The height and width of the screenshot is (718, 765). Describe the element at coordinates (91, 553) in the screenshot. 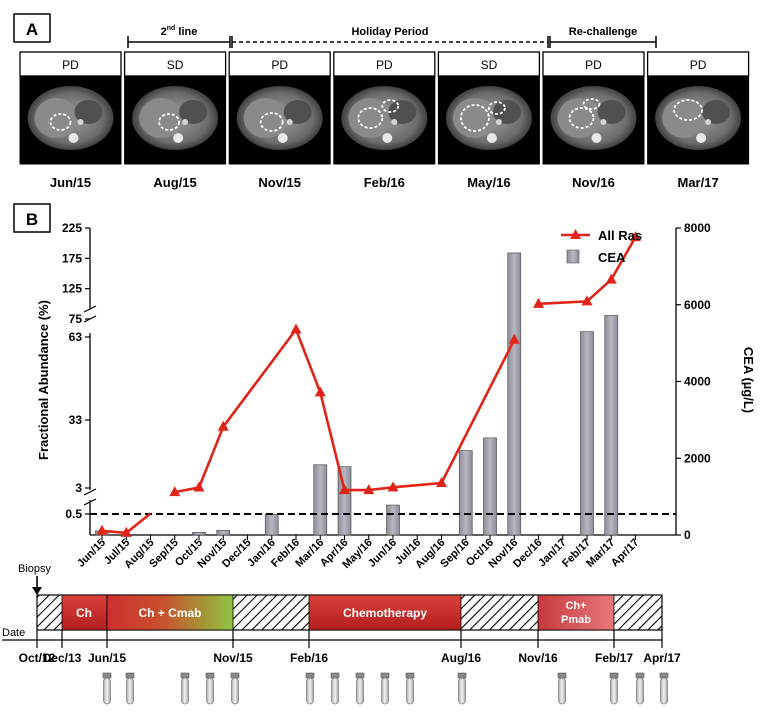

I see `x-tick-label: Jun/15` at that location.